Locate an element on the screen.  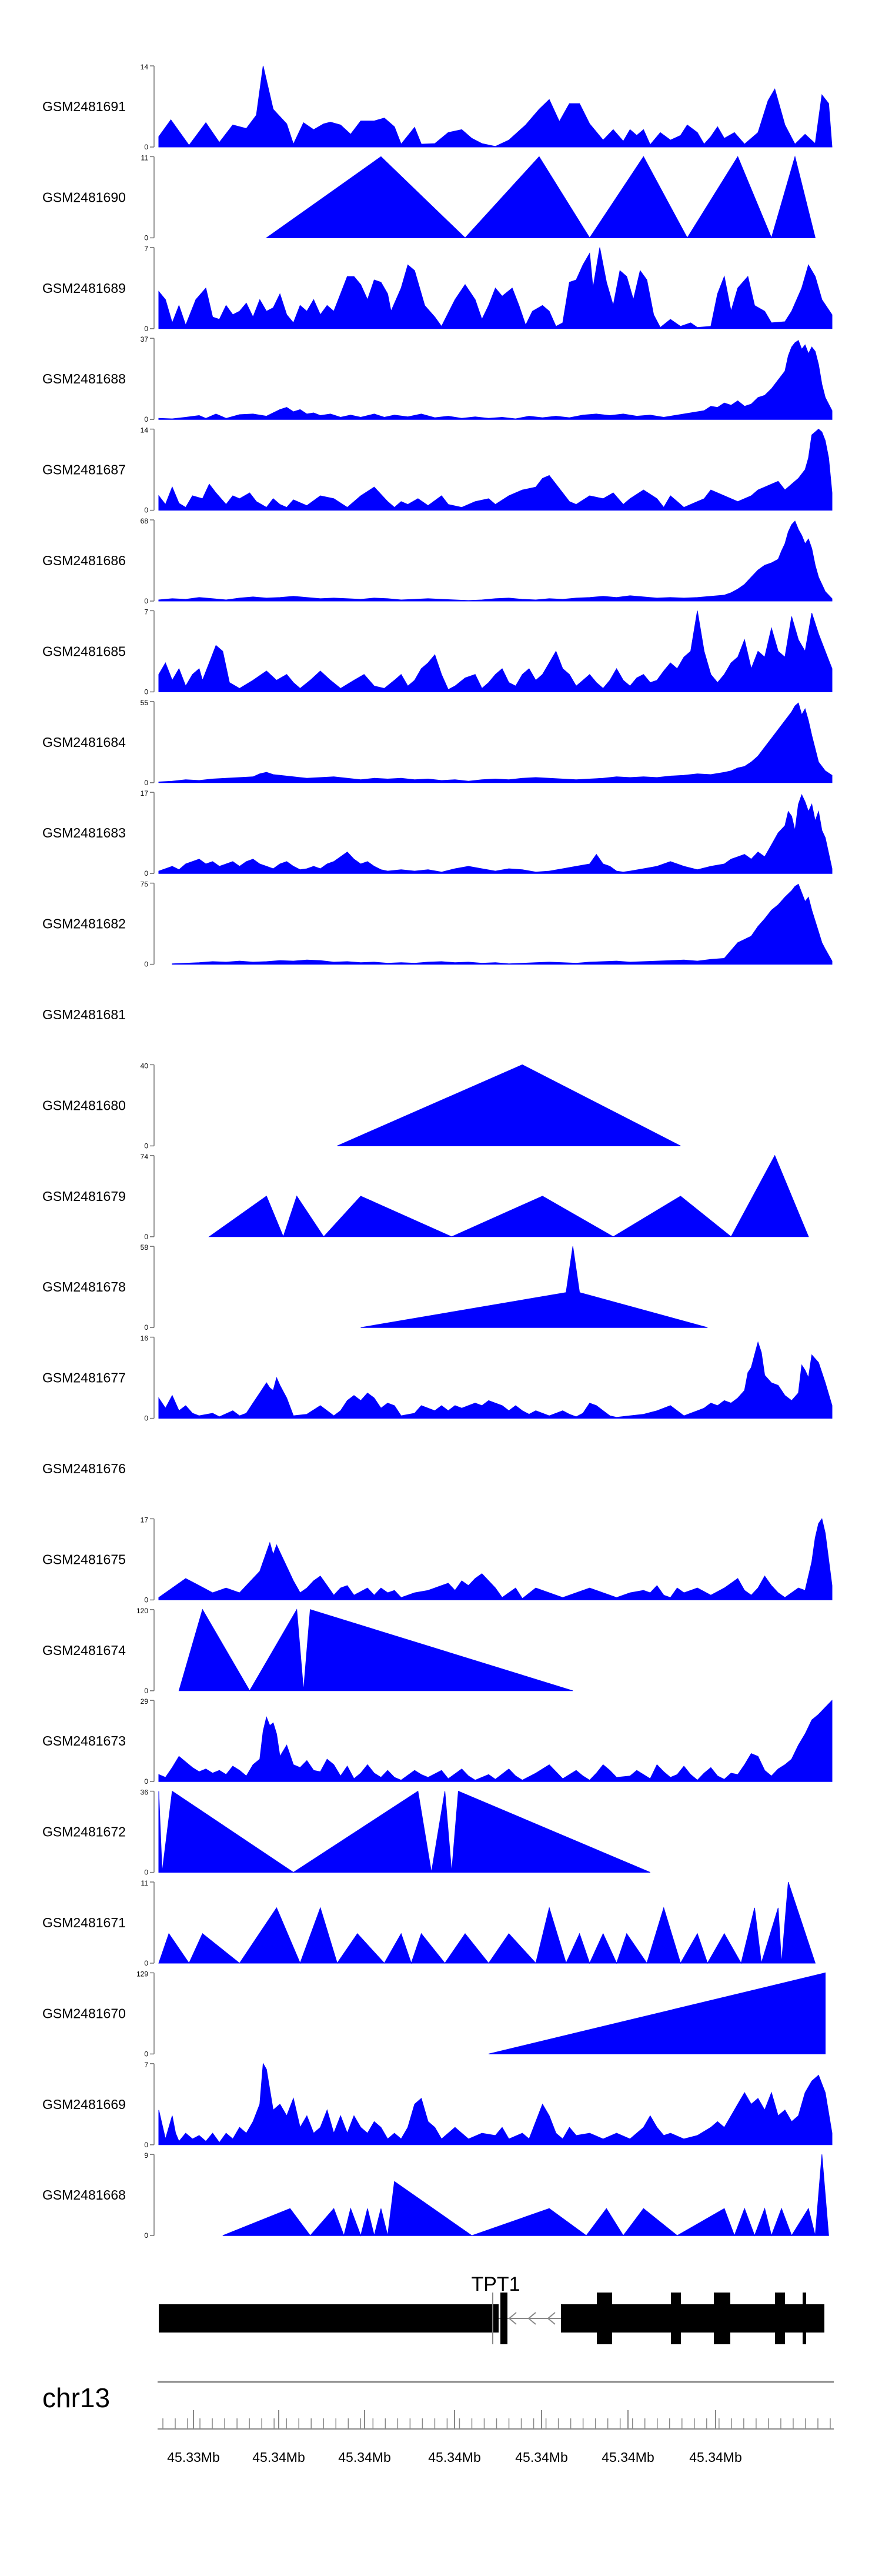
track-sample-label: GSM2481668 is located at coordinates (84, 2195).